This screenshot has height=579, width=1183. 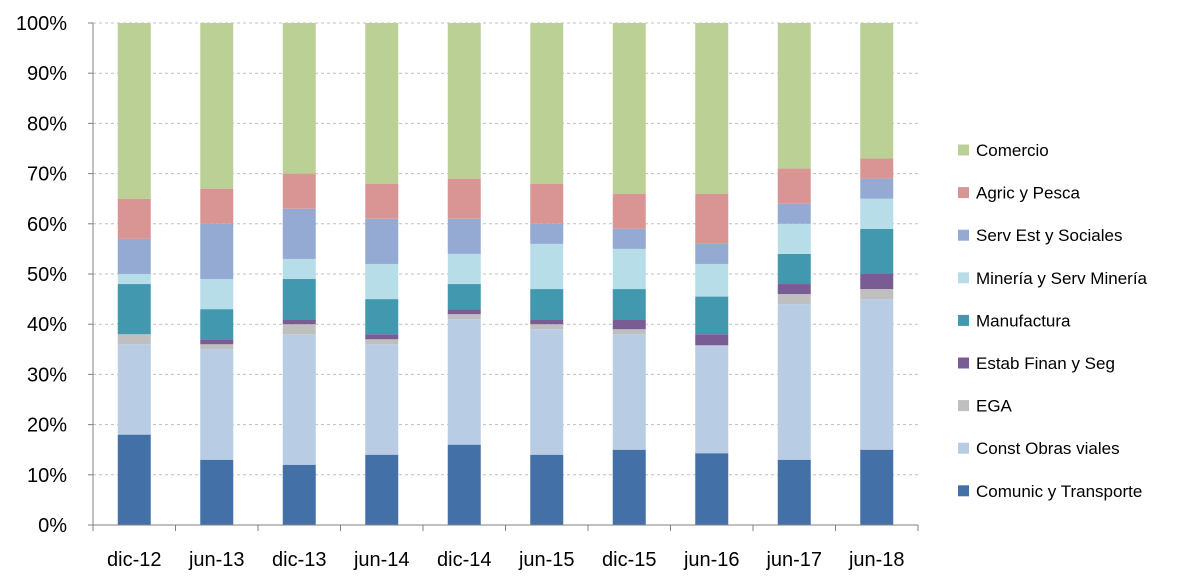 What do you see at coordinates (1049, 235) in the screenshot?
I see `legend-label: Serv Est y Sociales` at bounding box center [1049, 235].